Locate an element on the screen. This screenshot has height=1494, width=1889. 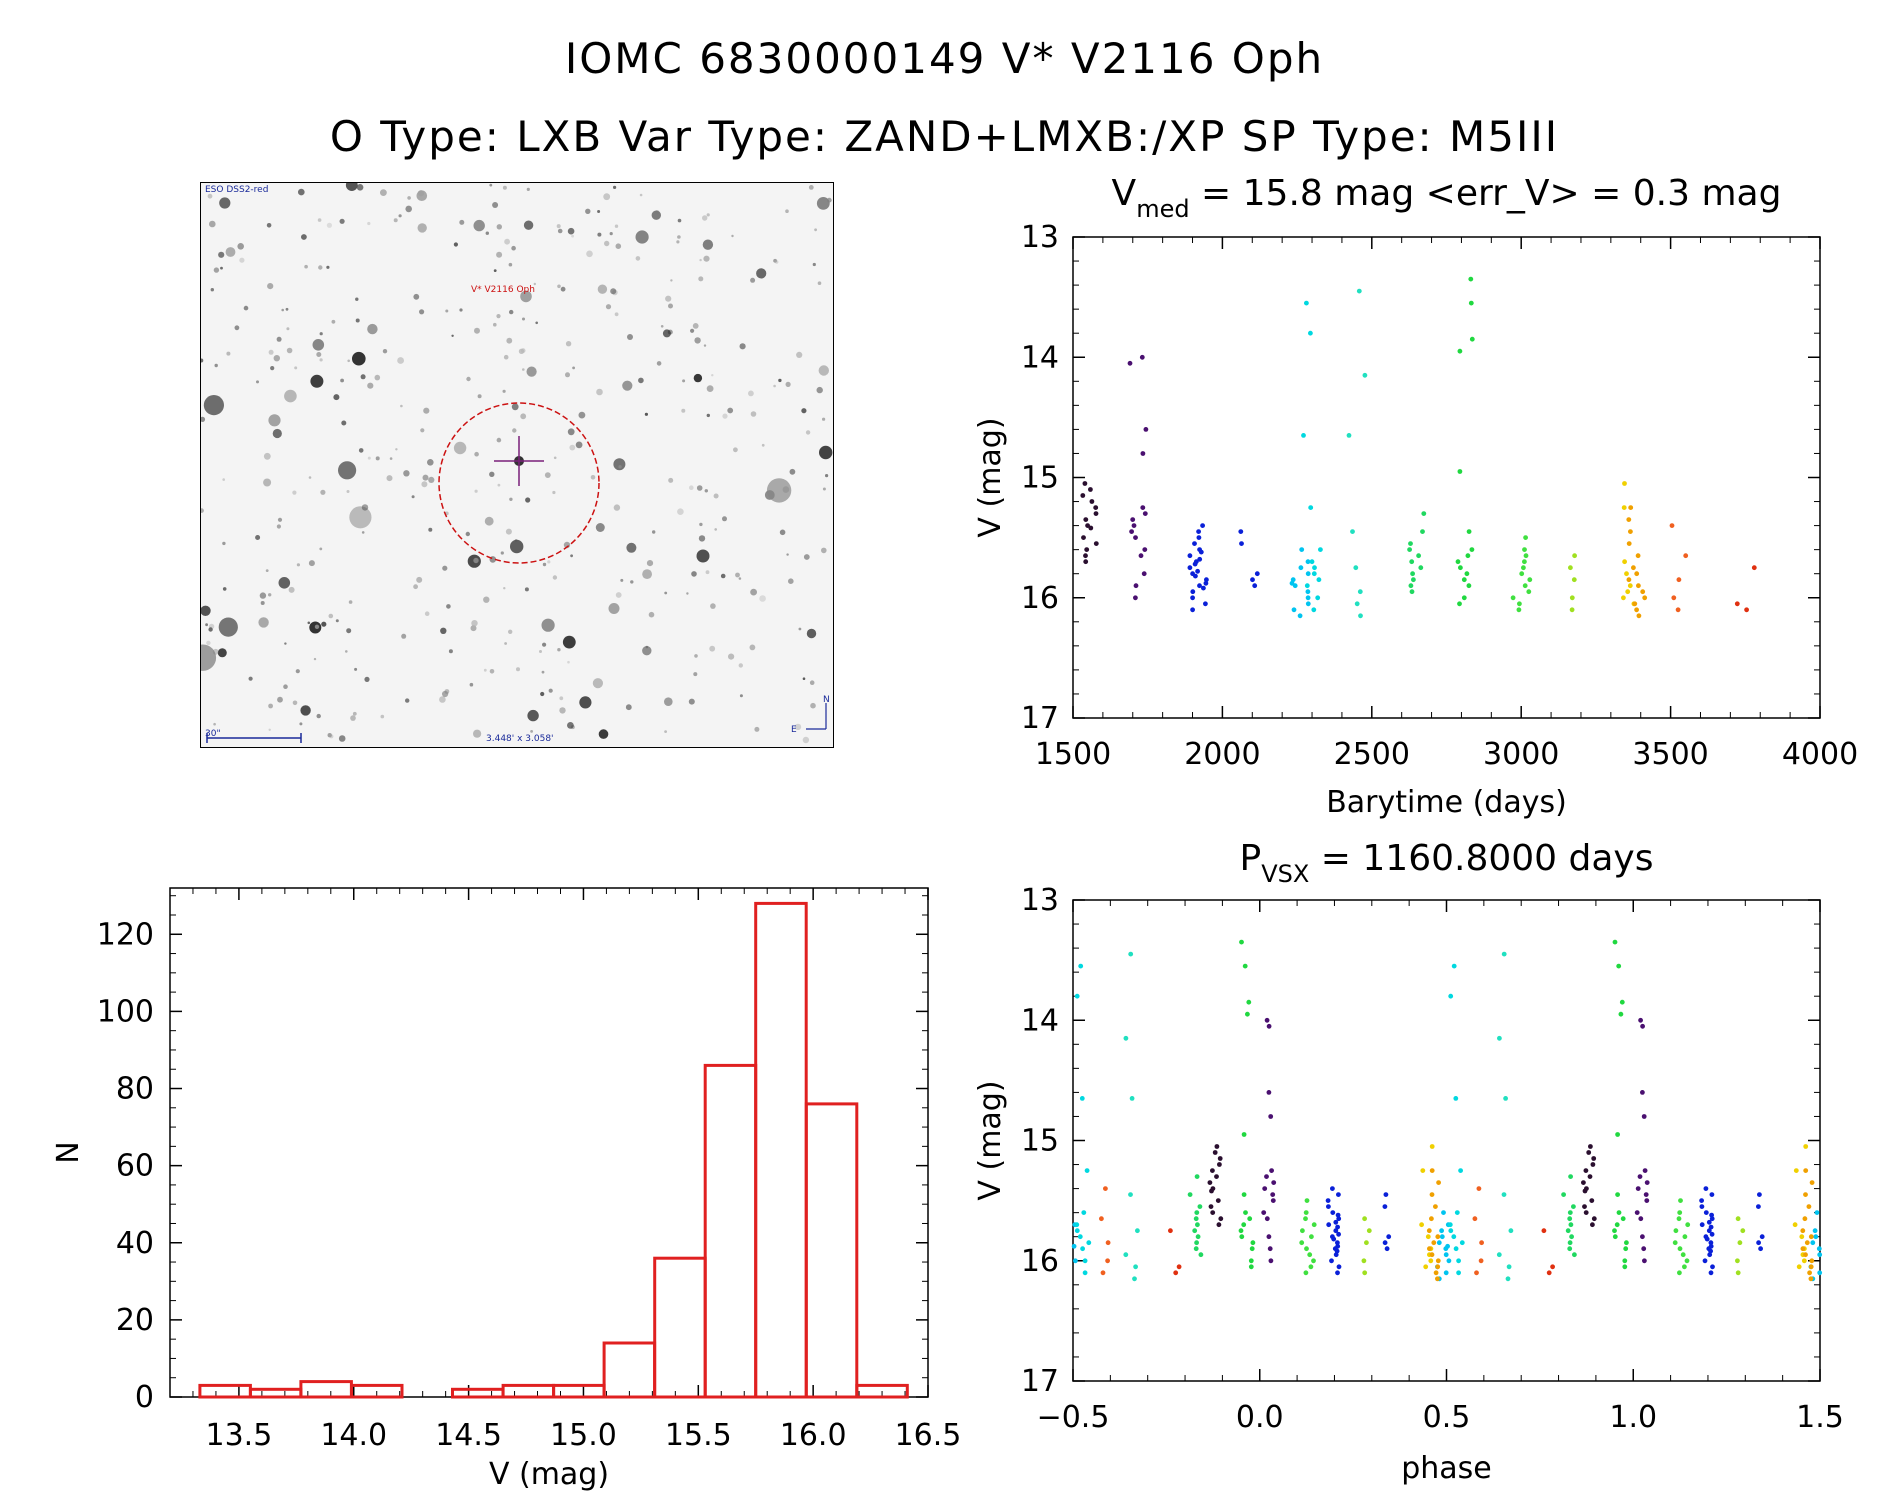
phased-title: PVSX = 1160.8000 days is located at coordinates (1447, 863).